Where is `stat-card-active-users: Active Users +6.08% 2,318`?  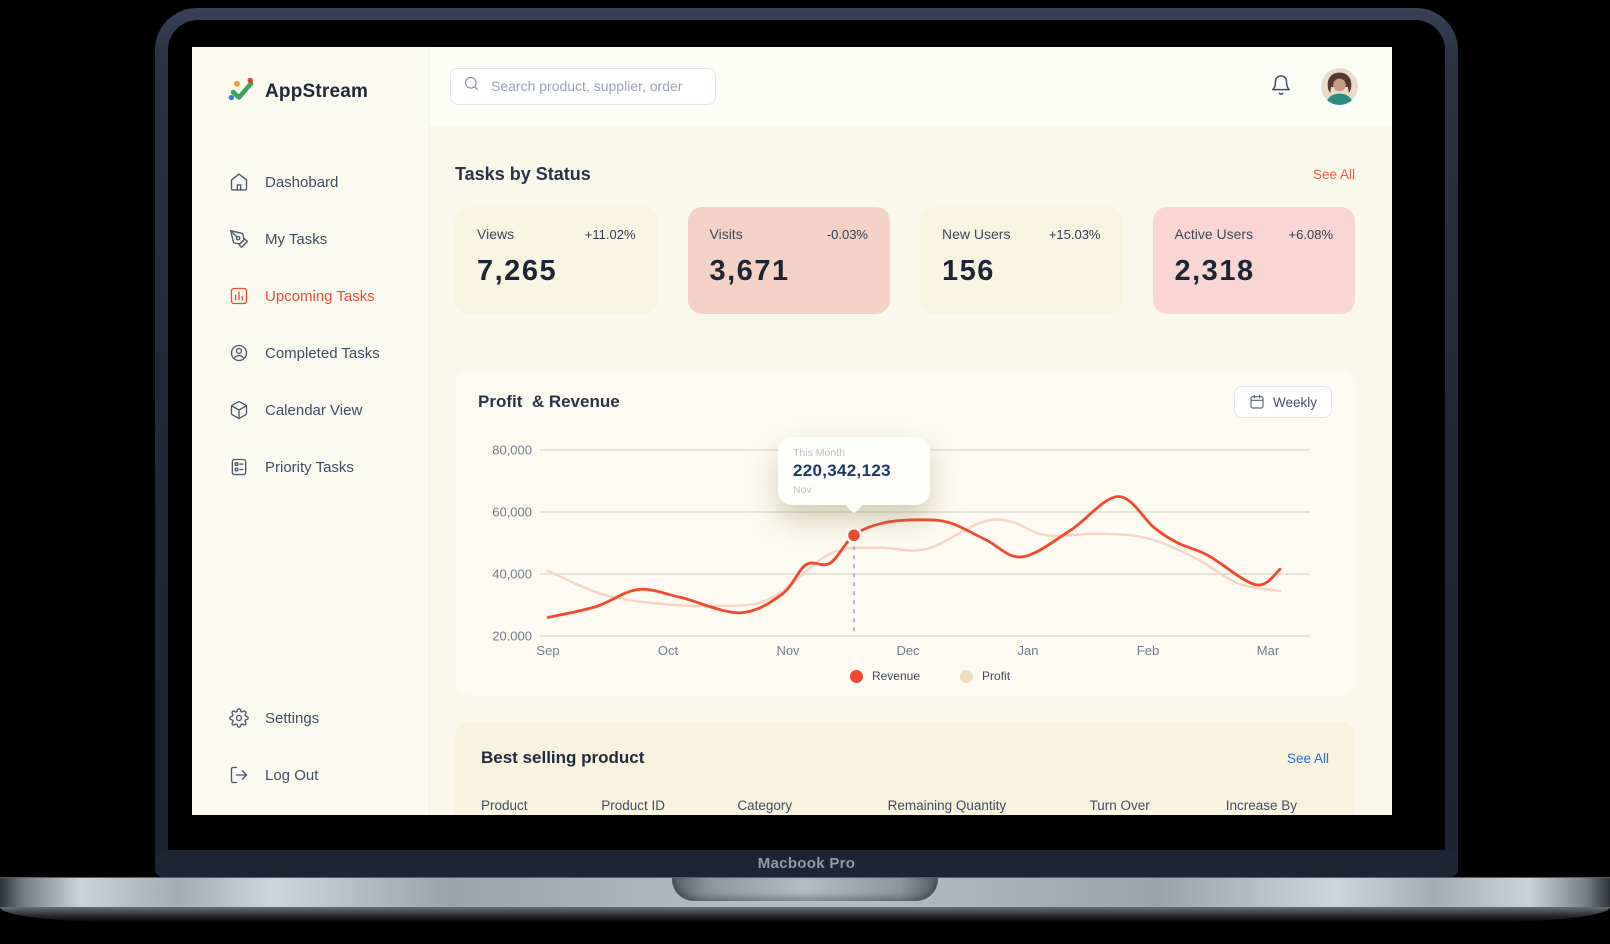 stat-card-active-users: Active Users +6.08% 2,318 is located at coordinates (1253, 260).